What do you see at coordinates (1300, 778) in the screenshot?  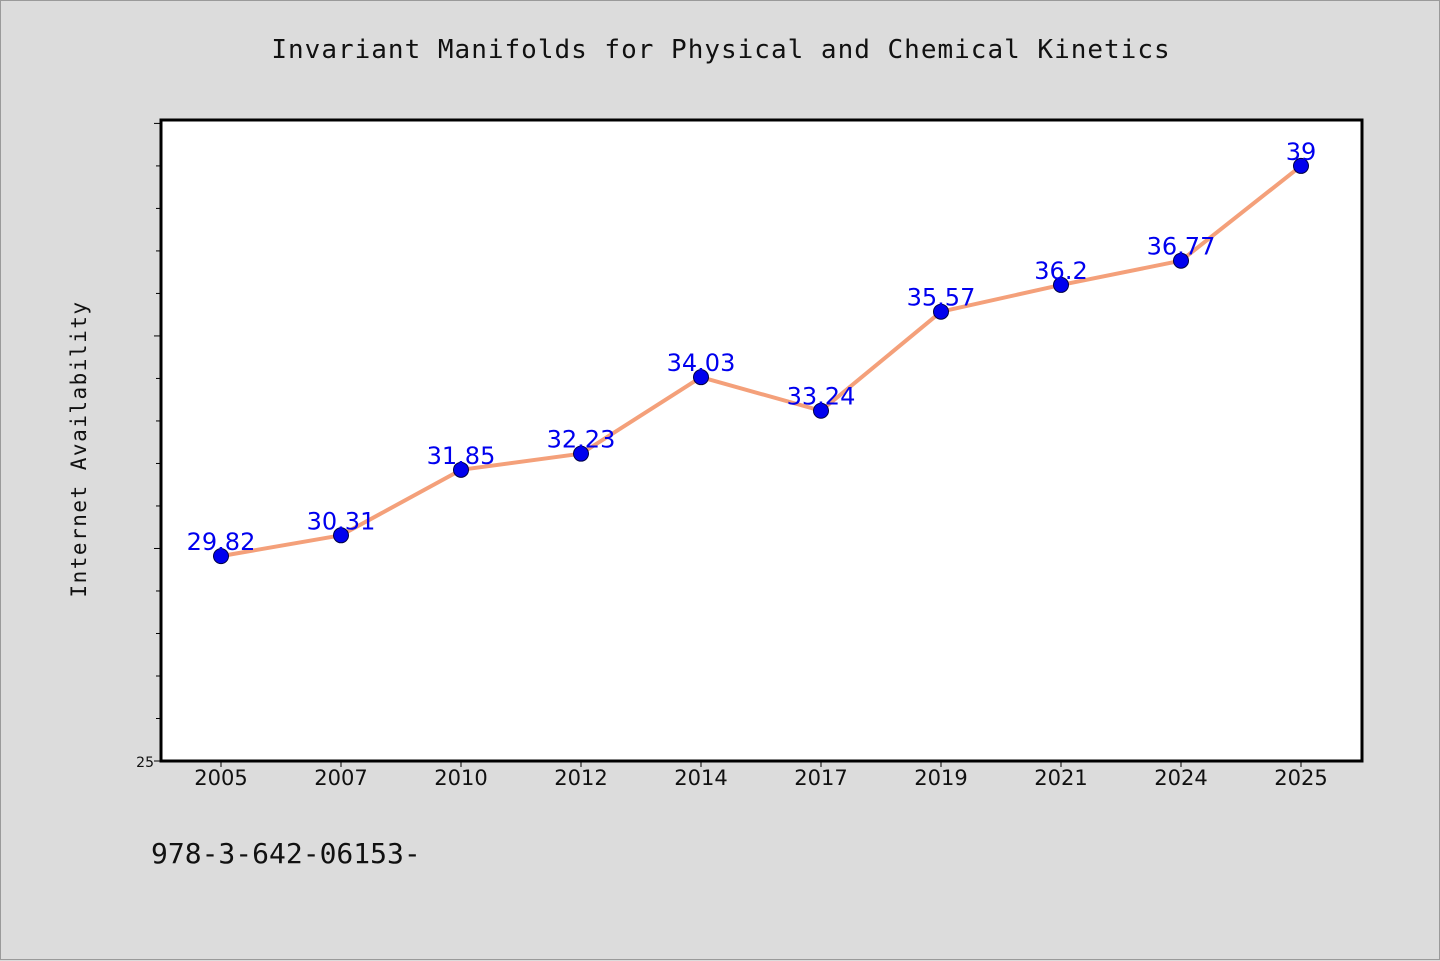 I see `x-tick-label: 2025` at bounding box center [1300, 778].